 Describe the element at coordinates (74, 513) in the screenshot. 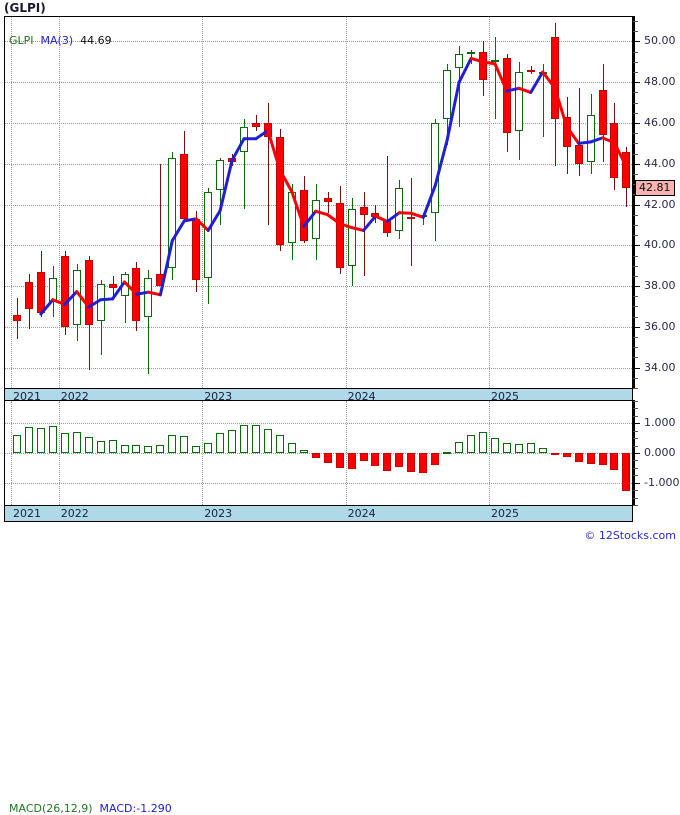

I see `macd-xtick-label: 2022` at that location.